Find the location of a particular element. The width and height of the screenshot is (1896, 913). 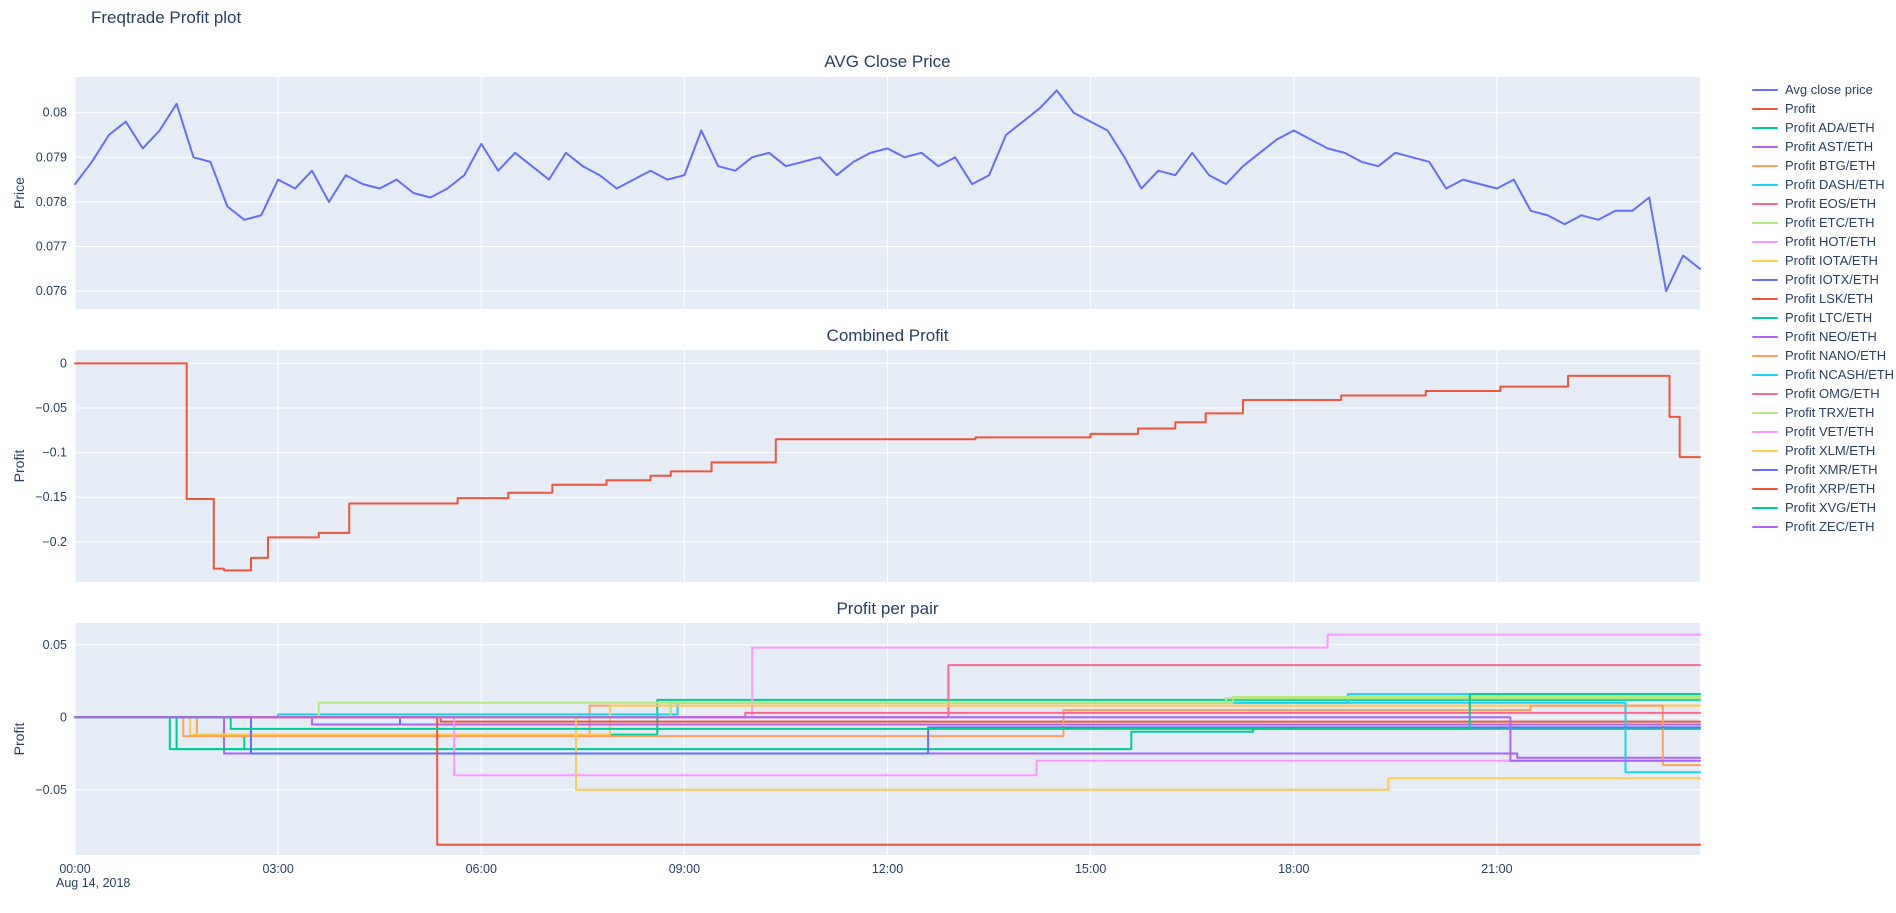

legend-item-profit-dash-eth: Profit DASH/ETH is located at coordinates (1823, 184).